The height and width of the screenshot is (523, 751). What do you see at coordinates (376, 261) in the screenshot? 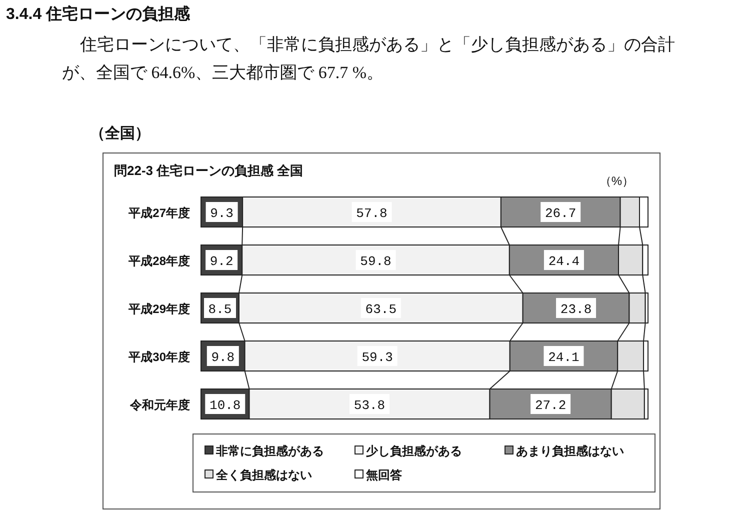
I see `data-label: 59.8` at bounding box center [376, 261].